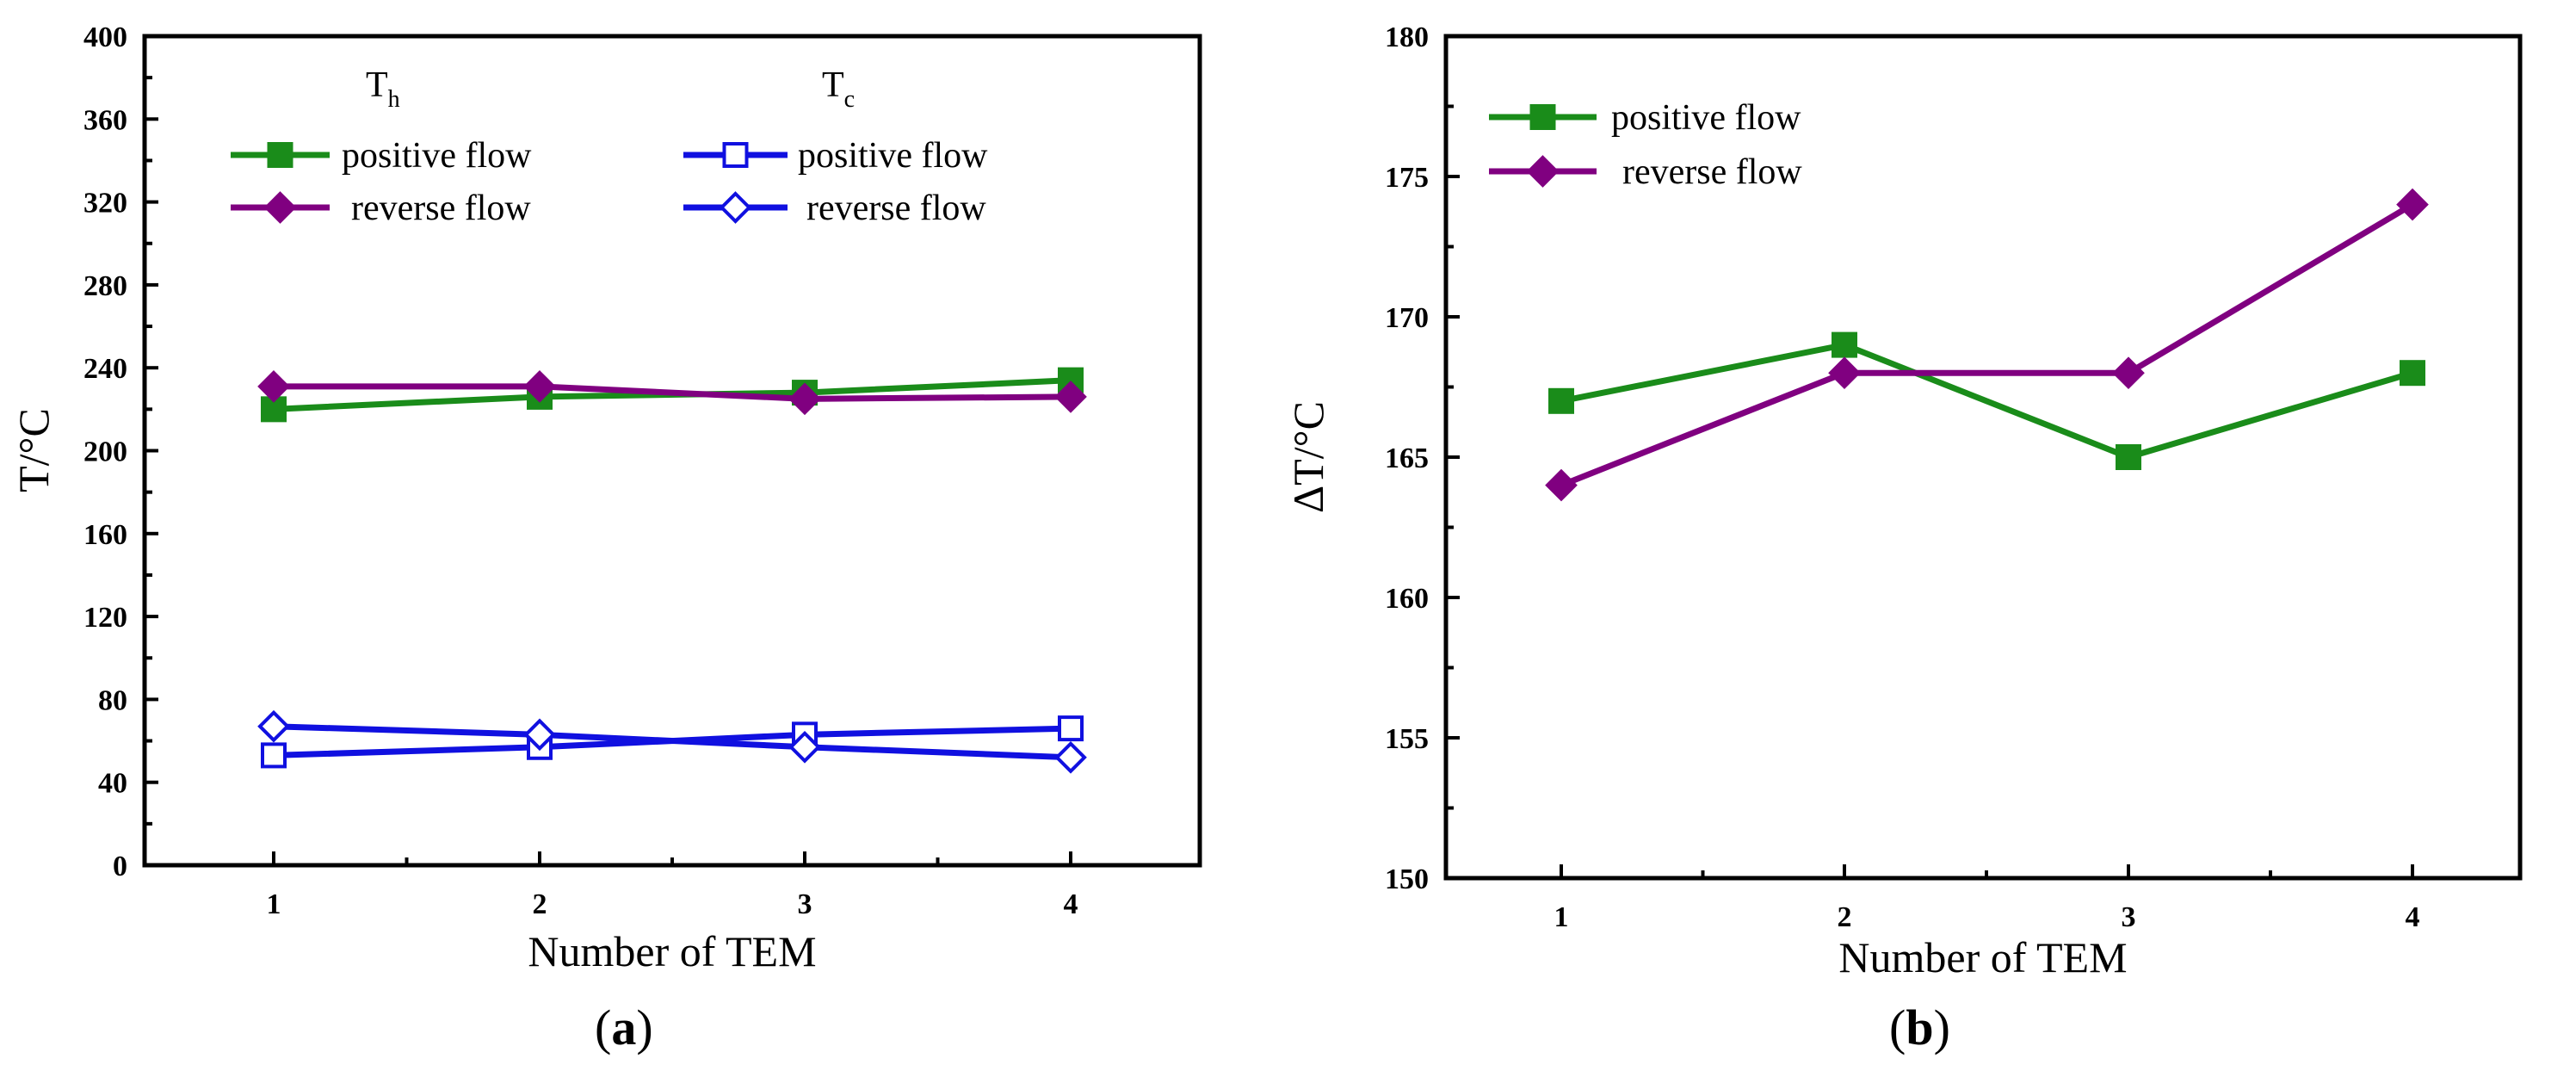  I want to click on legend-group-title-sub: c, so click(849, 99).